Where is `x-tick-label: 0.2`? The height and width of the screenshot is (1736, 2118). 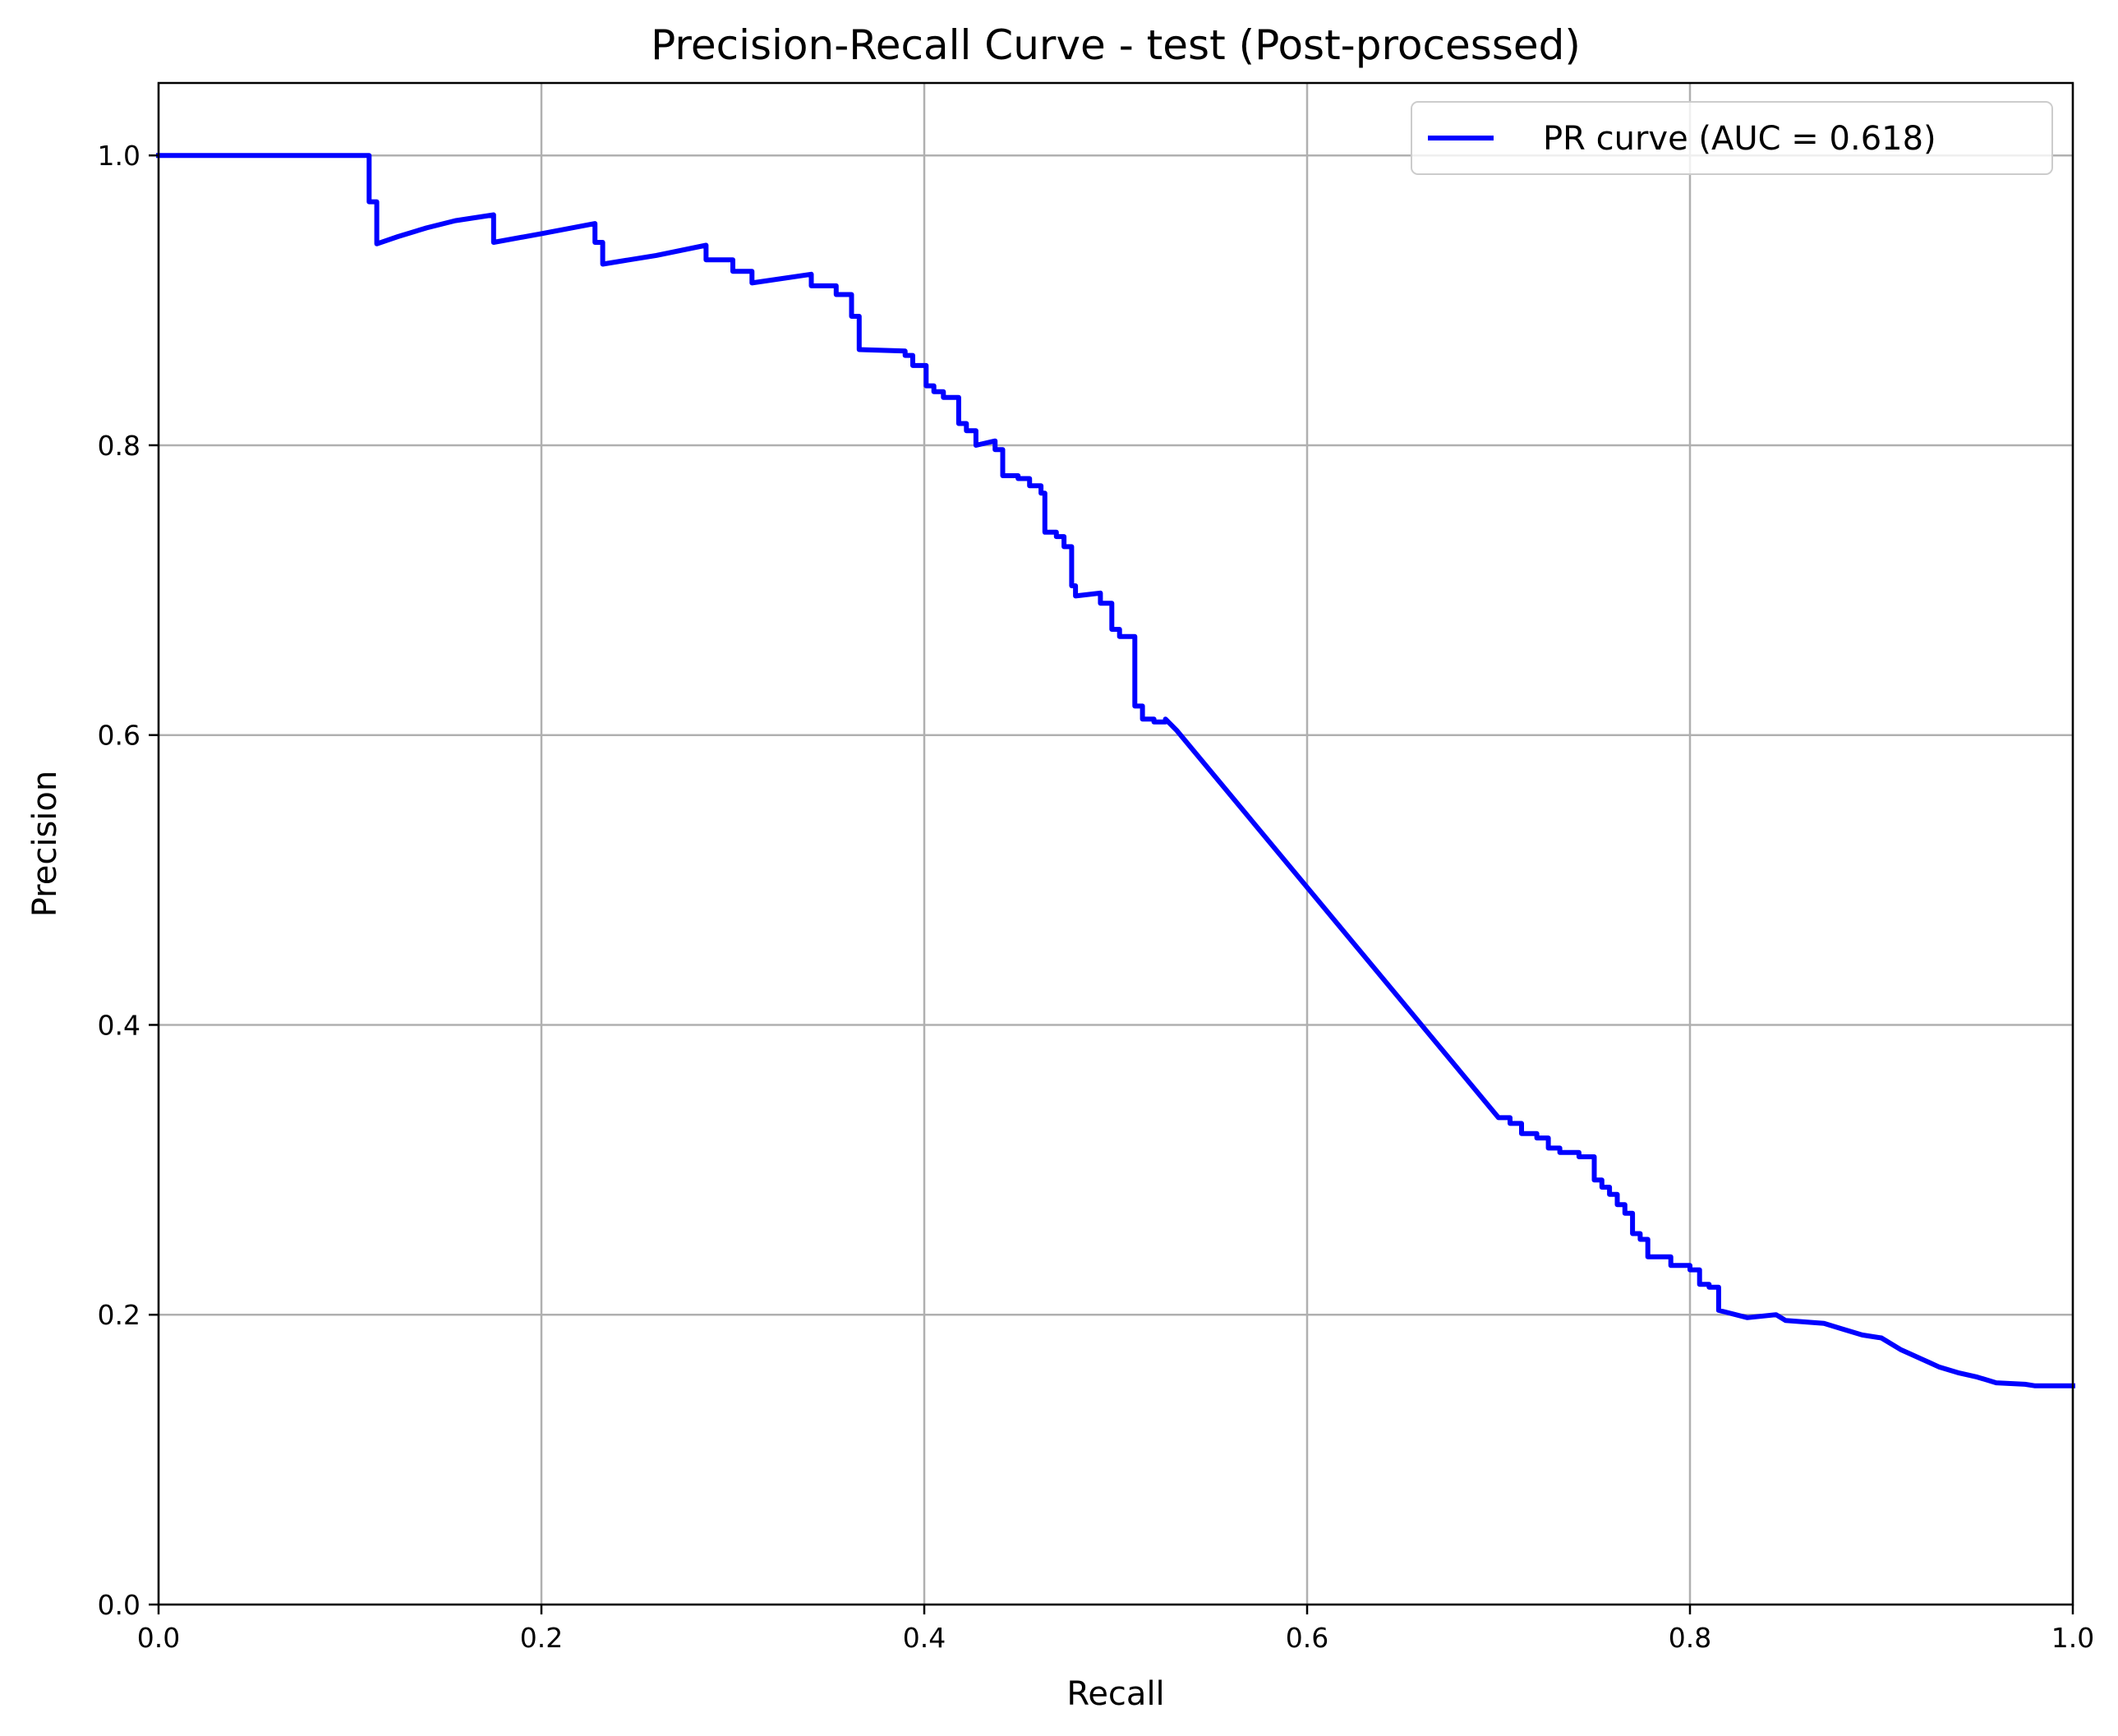
x-tick-label: 0.2 is located at coordinates (541, 1638).